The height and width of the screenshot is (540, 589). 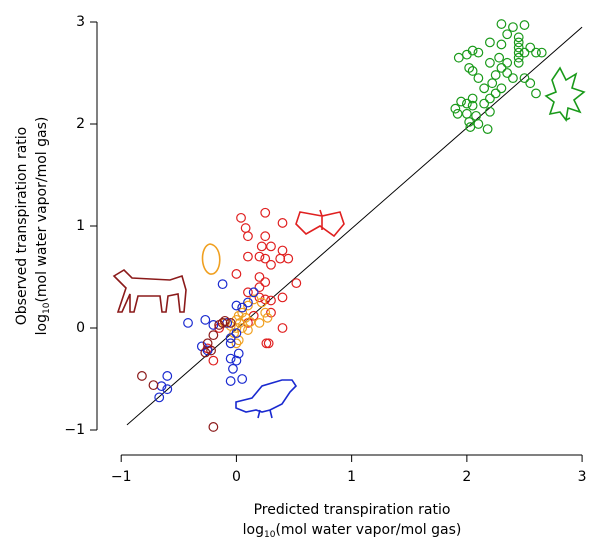 What do you see at coordinates (352, 510) in the screenshot?
I see `x-axis-label: Predicted transpiration ratio` at bounding box center [352, 510].